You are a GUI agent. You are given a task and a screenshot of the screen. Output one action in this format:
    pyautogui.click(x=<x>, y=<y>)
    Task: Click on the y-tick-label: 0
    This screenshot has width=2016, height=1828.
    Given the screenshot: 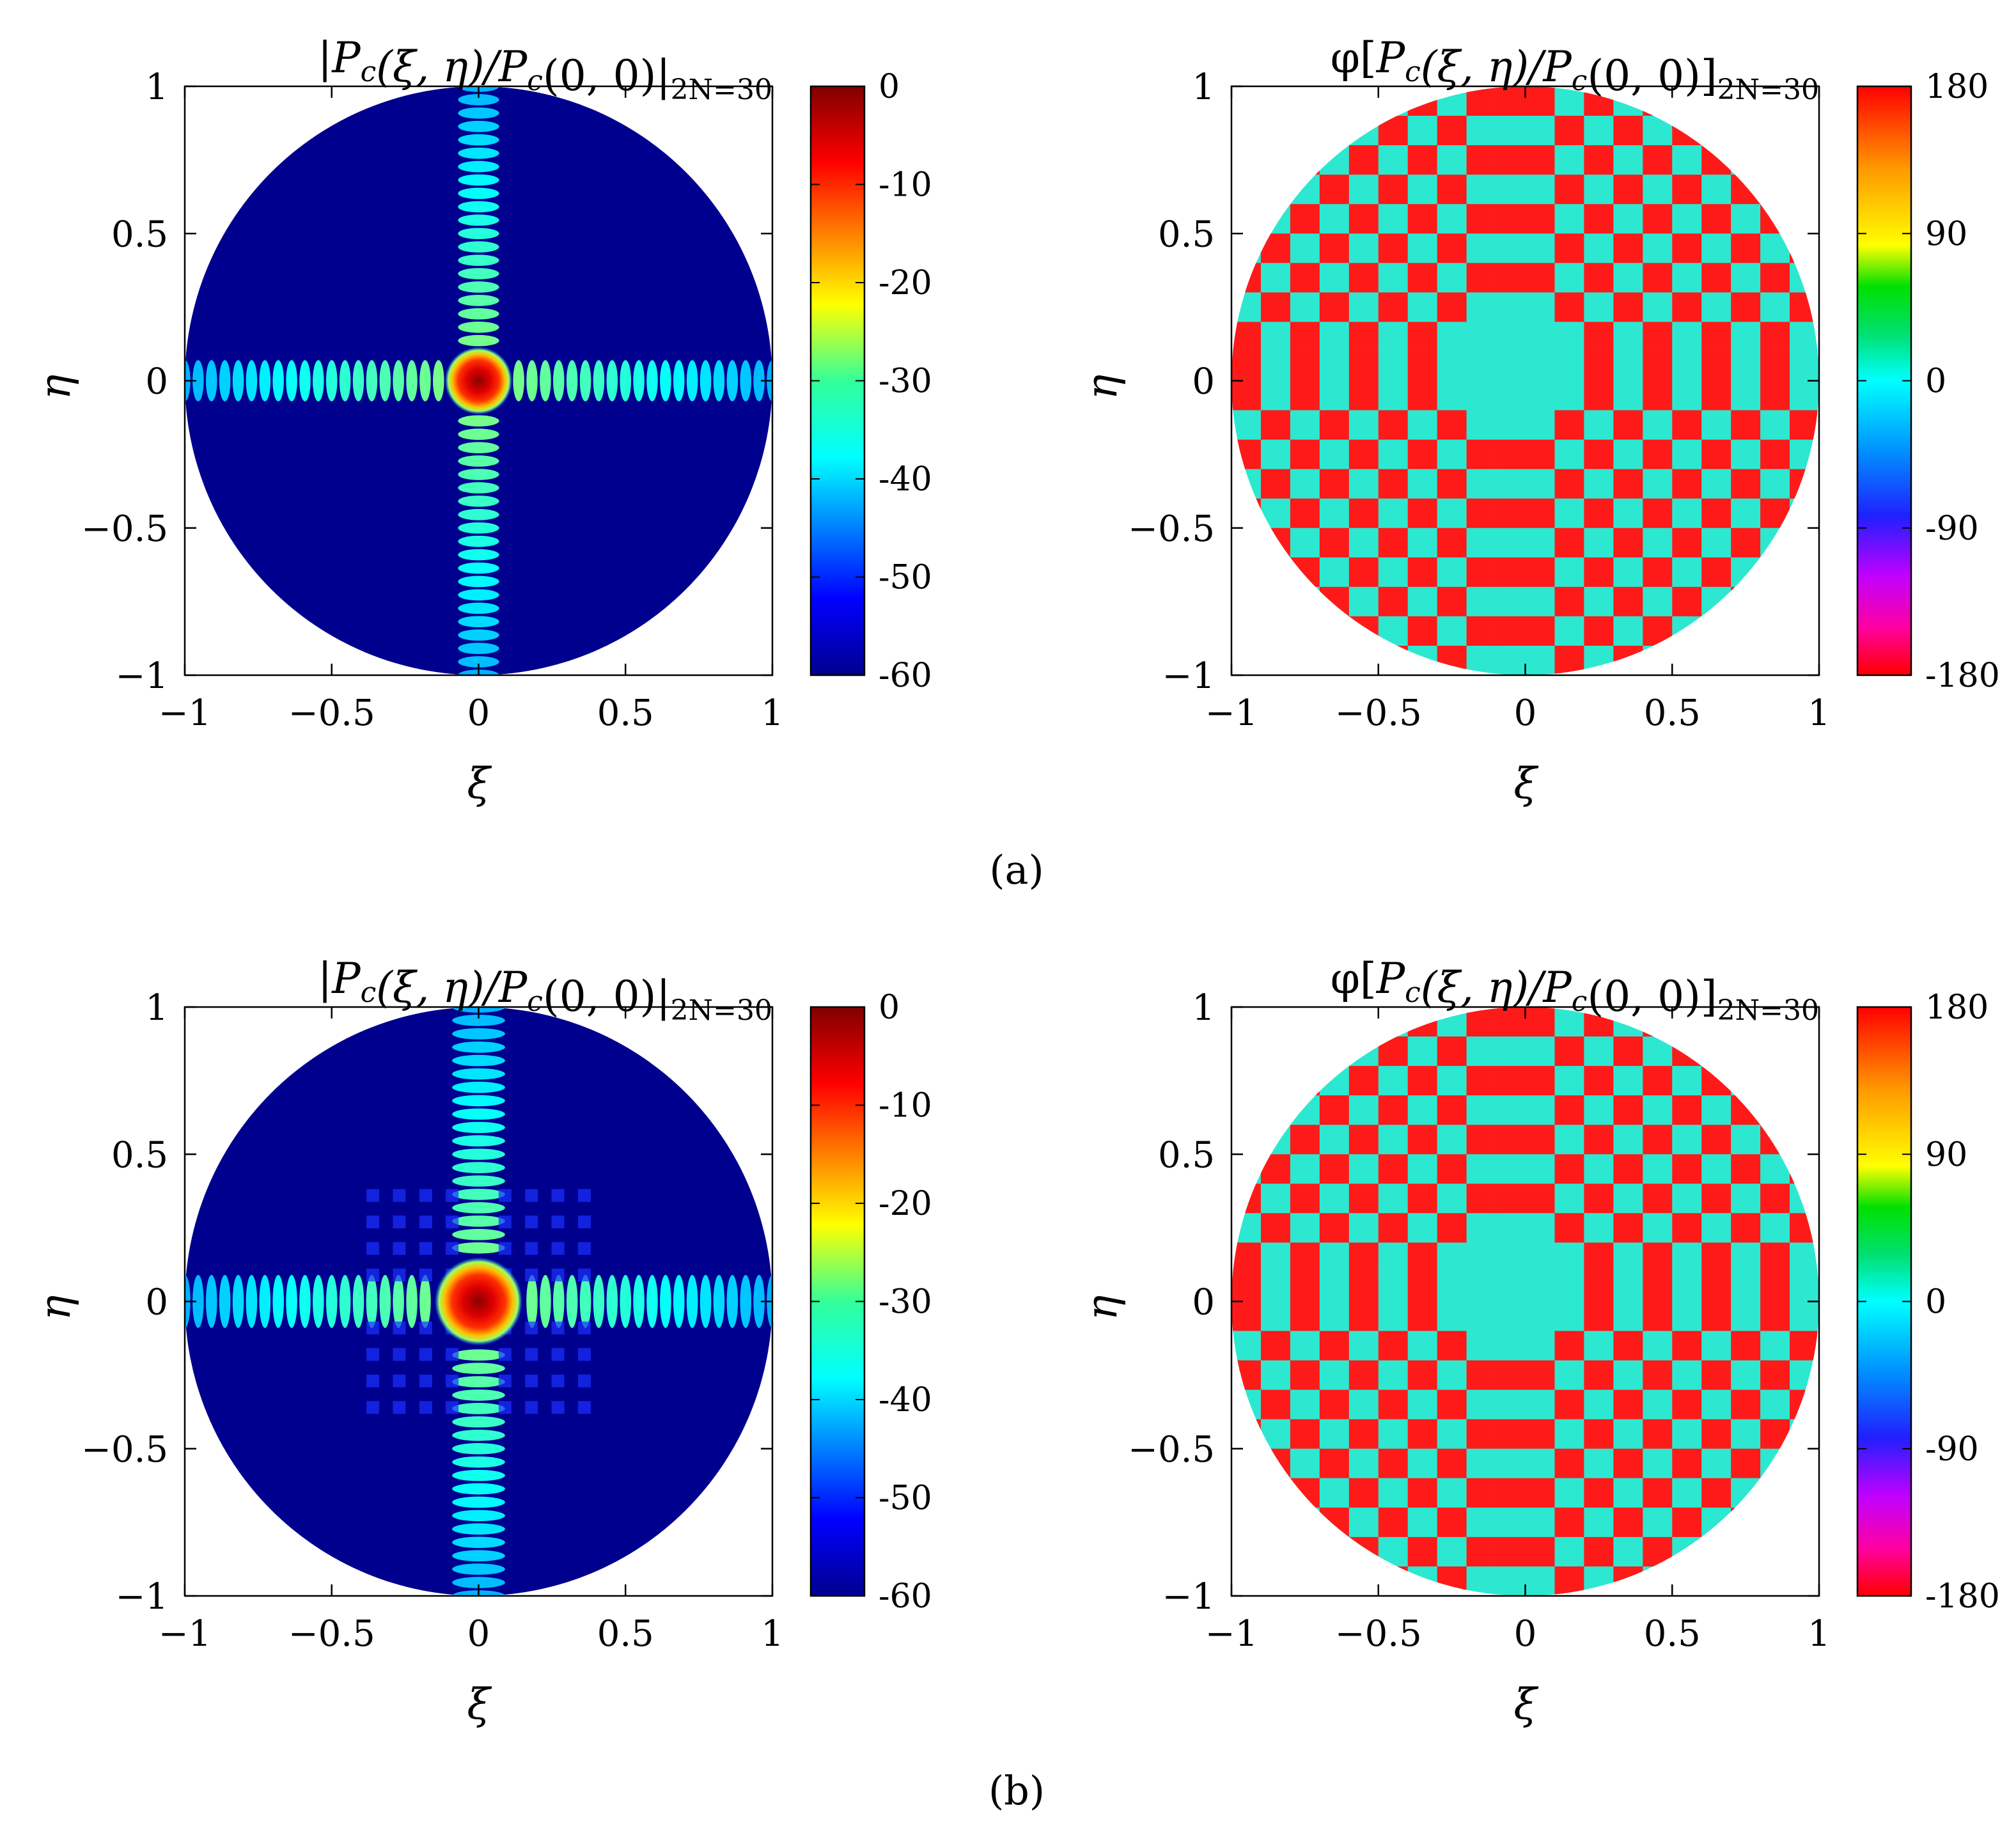 What is the action you would take?
    pyautogui.click(x=1204, y=1303)
    